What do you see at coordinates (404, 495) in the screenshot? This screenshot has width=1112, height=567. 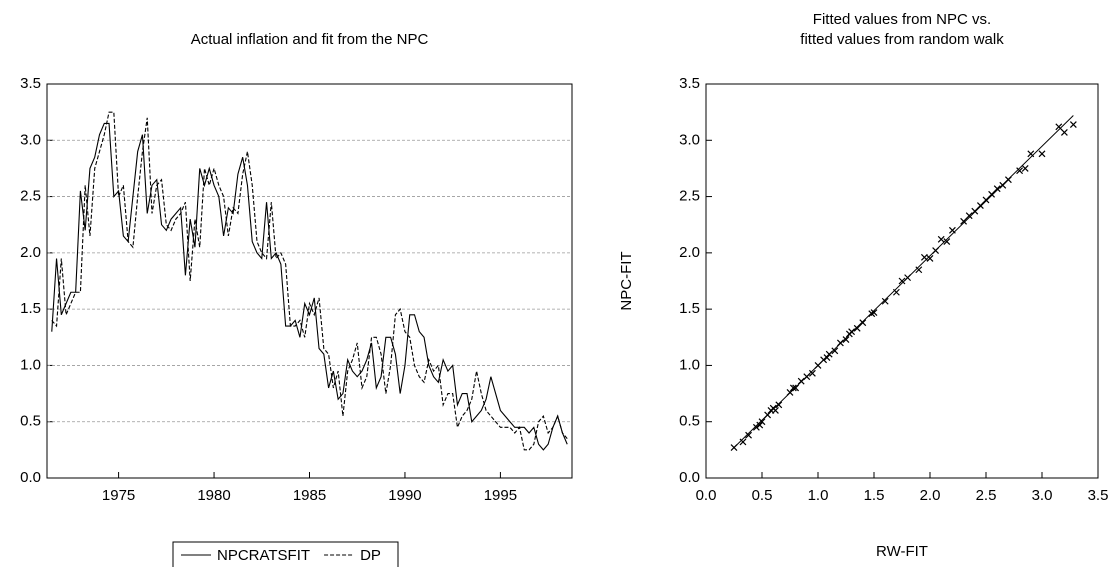 I see `x-tick-label: 1990` at bounding box center [404, 495].